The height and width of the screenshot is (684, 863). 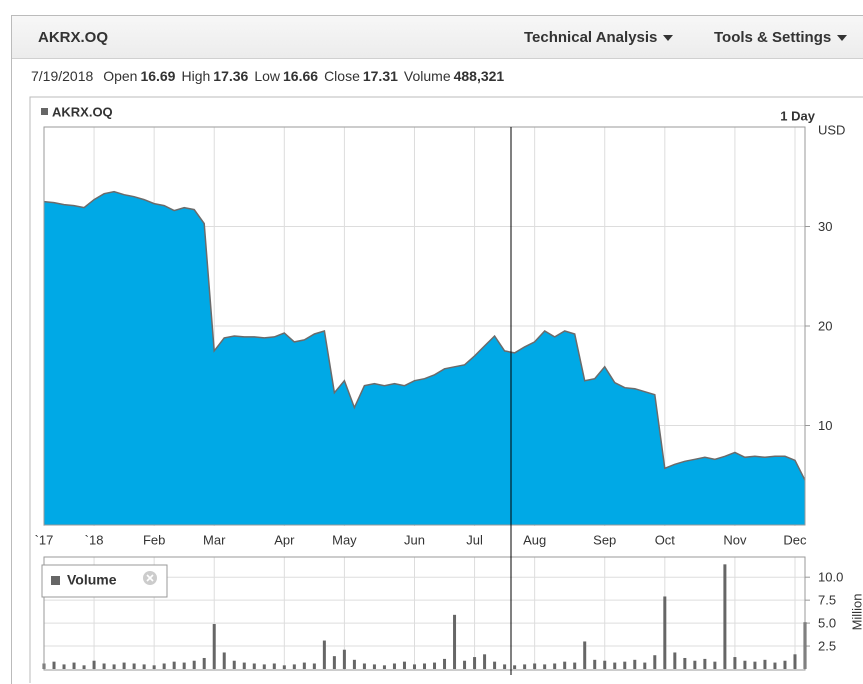 I want to click on y-axis-label: Million, so click(x=856, y=612).